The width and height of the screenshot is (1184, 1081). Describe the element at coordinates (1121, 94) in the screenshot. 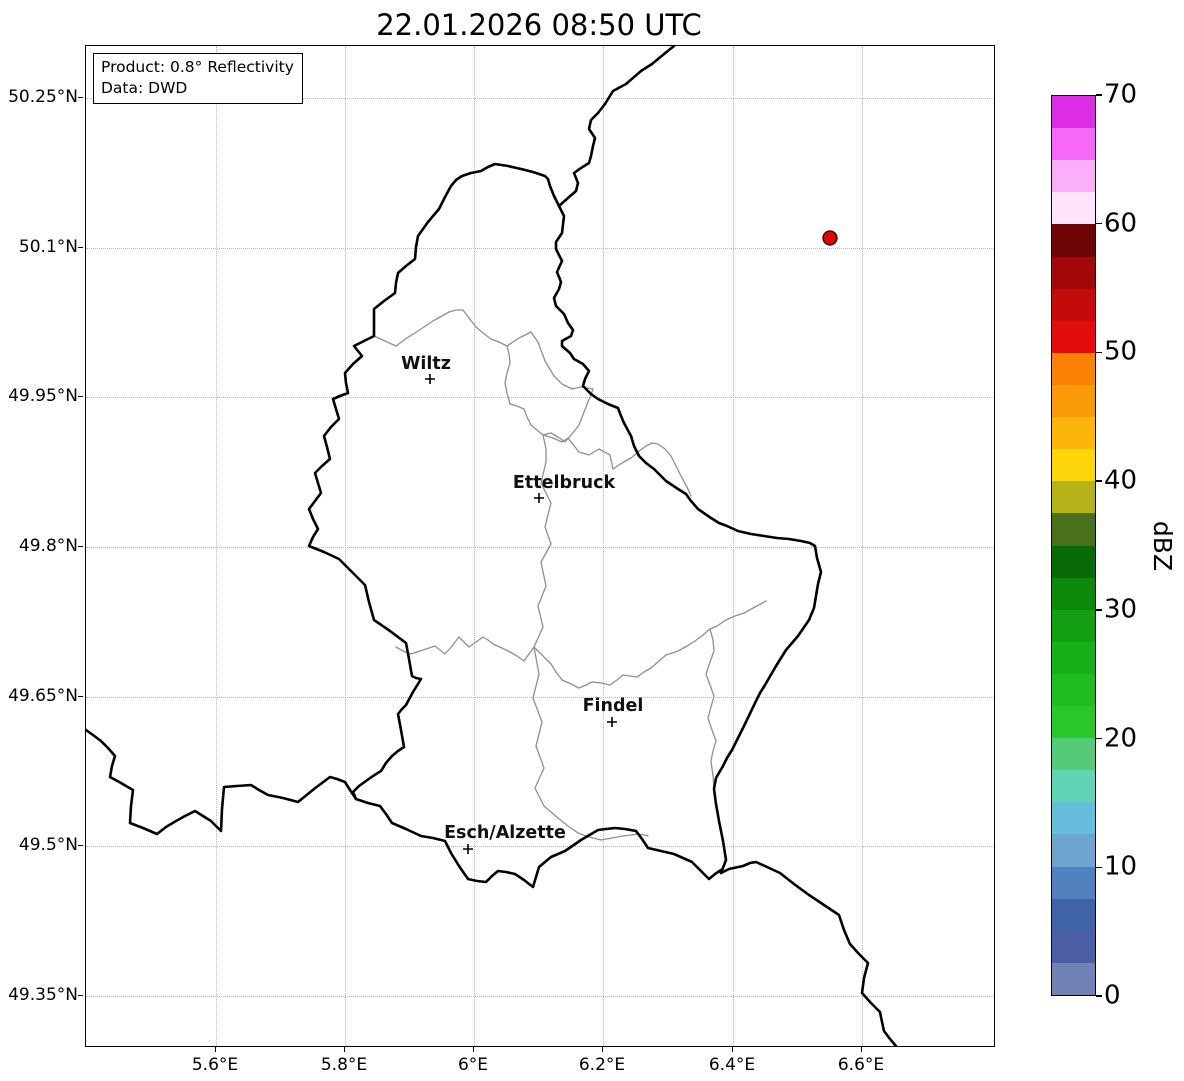

I see `colorbar-tick-label: 70` at that location.